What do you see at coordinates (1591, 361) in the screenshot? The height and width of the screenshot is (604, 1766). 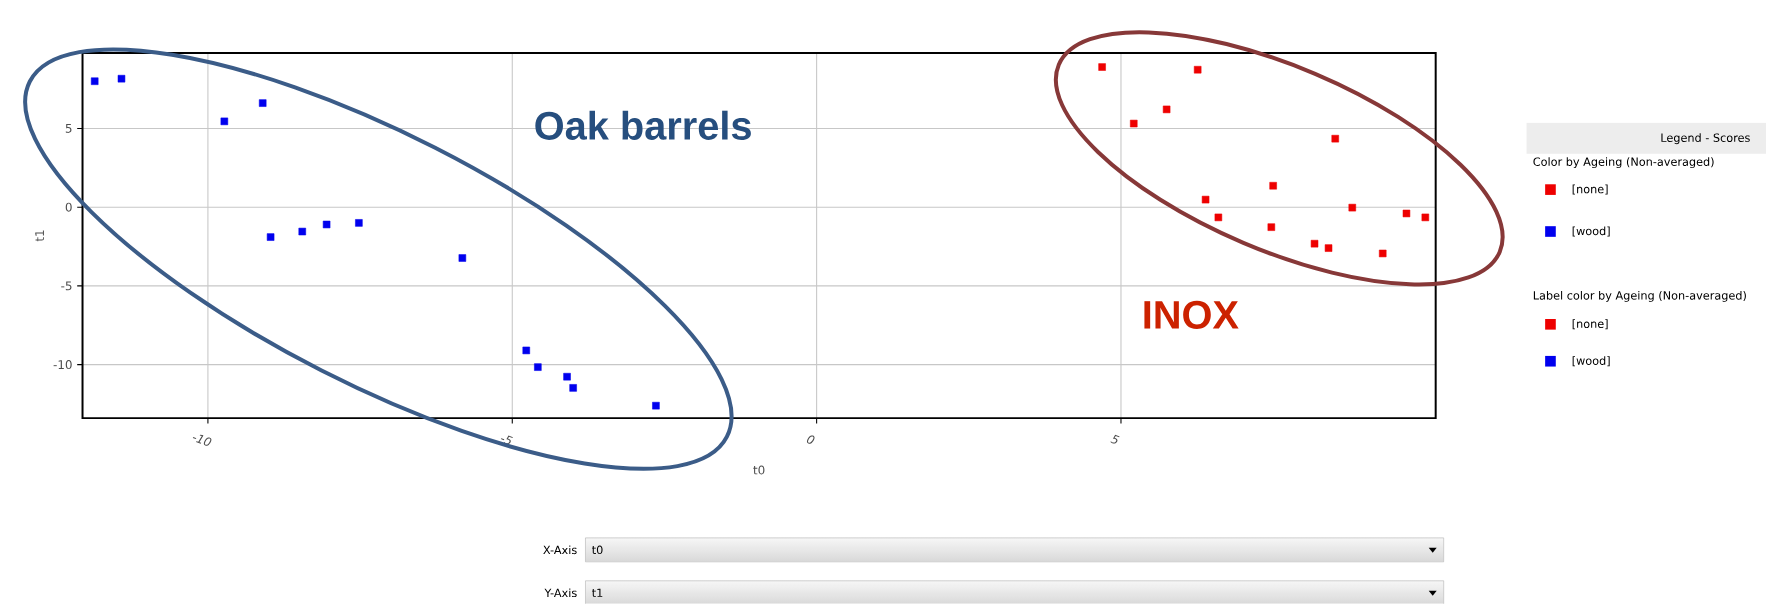 I see `text: [wood]` at bounding box center [1591, 361].